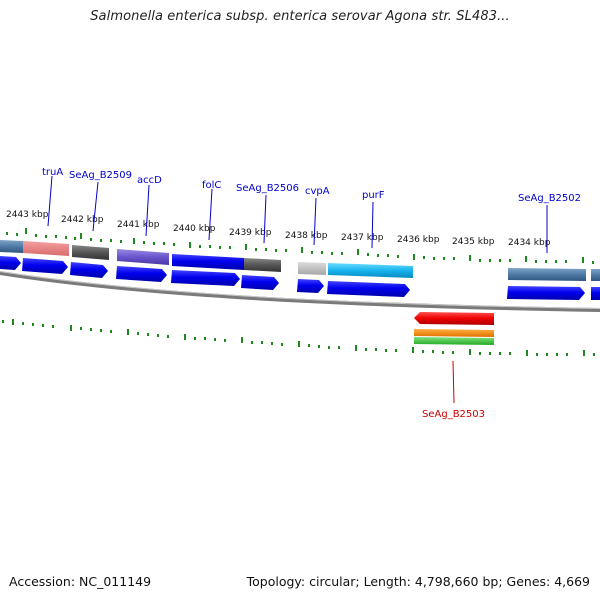 The height and width of the screenshot is (600, 600). What do you see at coordinates (100, 175) in the screenshot?
I see `gene-label-seag-b2509: SeAg_B2509` at bounding box center [100, 175].